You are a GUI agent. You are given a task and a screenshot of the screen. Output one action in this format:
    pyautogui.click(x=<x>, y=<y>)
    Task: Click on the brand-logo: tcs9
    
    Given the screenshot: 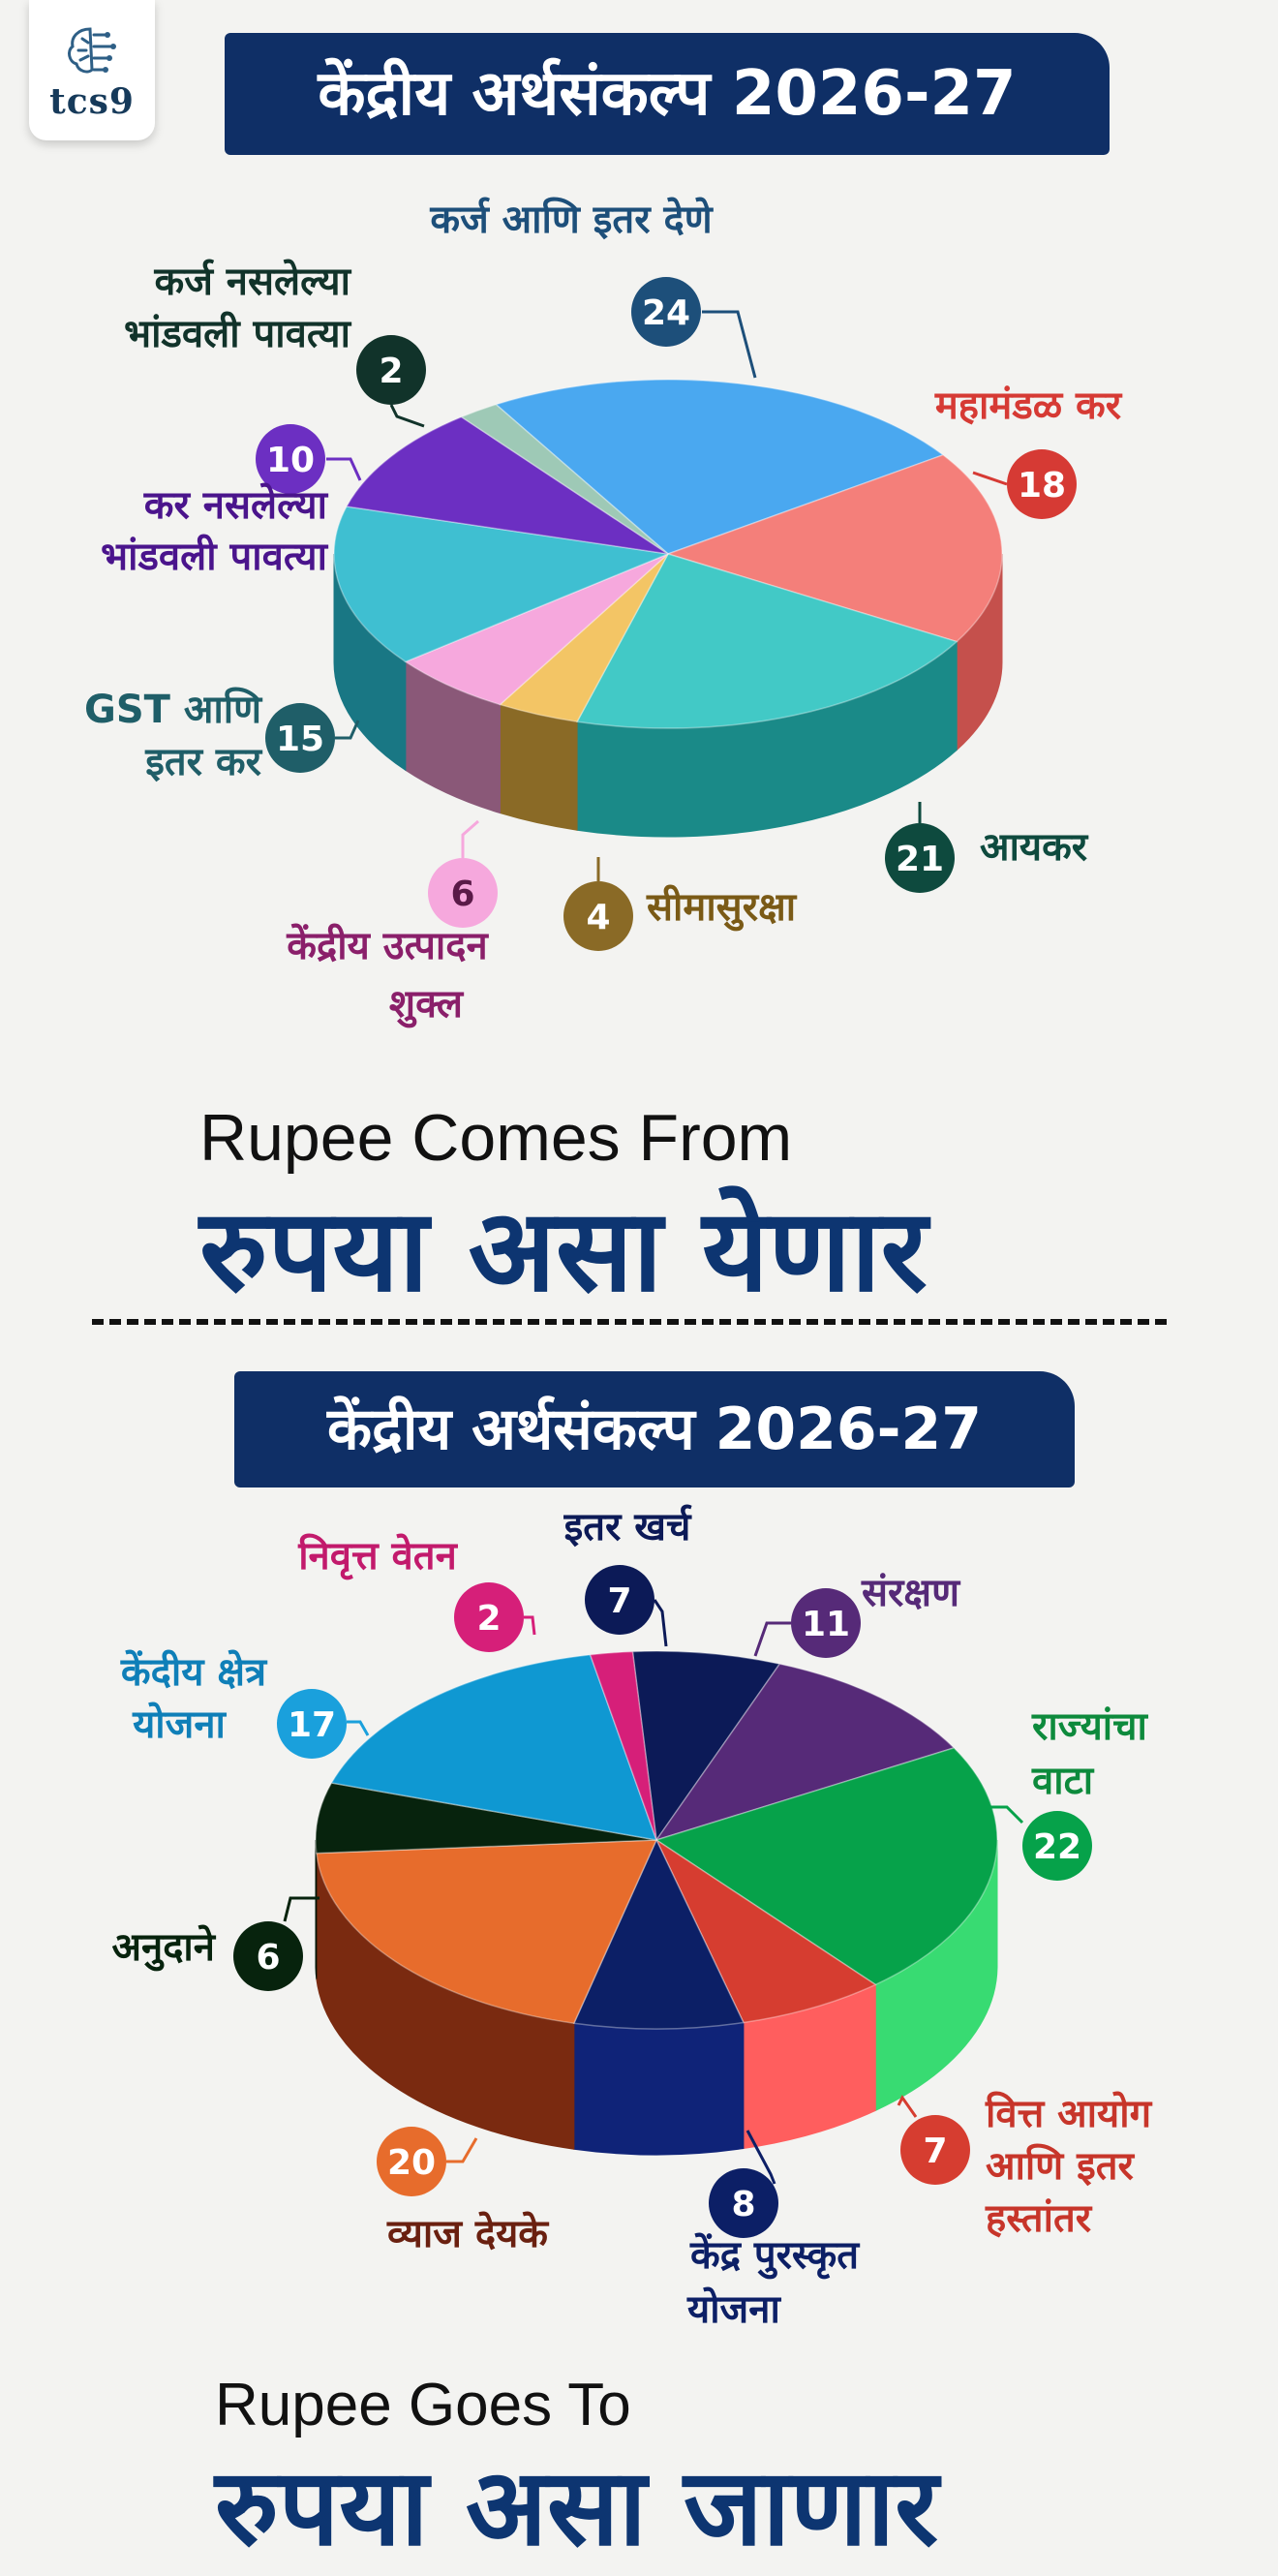 What is the action you would take?
    pyautogui.click(x=92, y=70)
    